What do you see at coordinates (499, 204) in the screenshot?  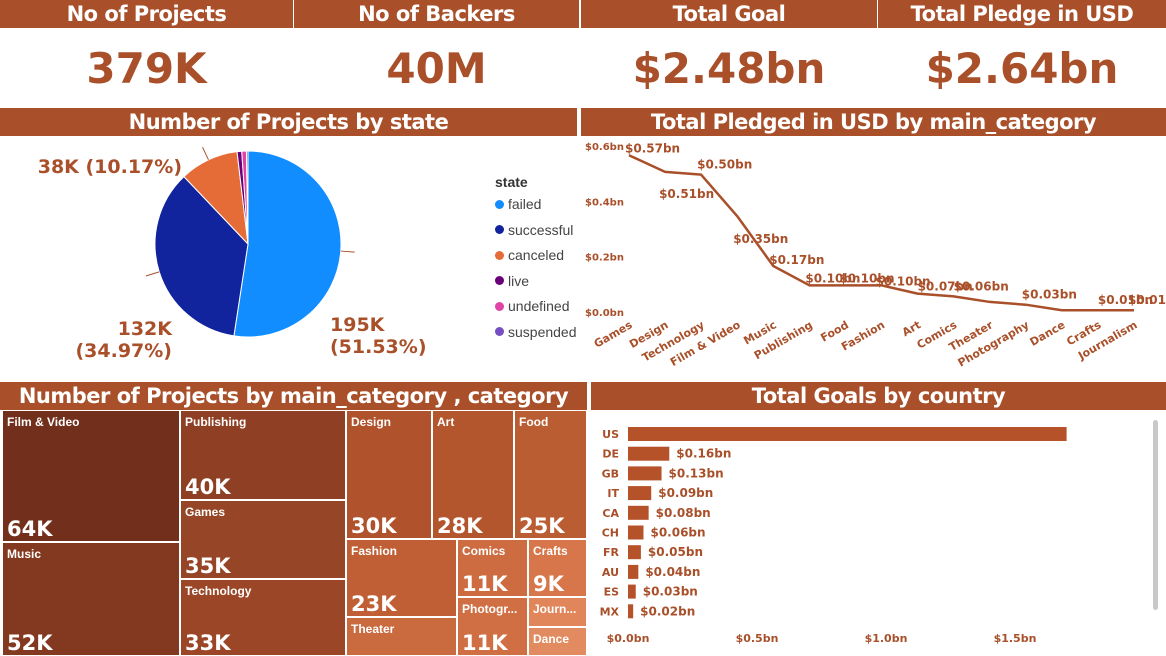 I see `legend-dot-failed` at bounding box center [499, 204].